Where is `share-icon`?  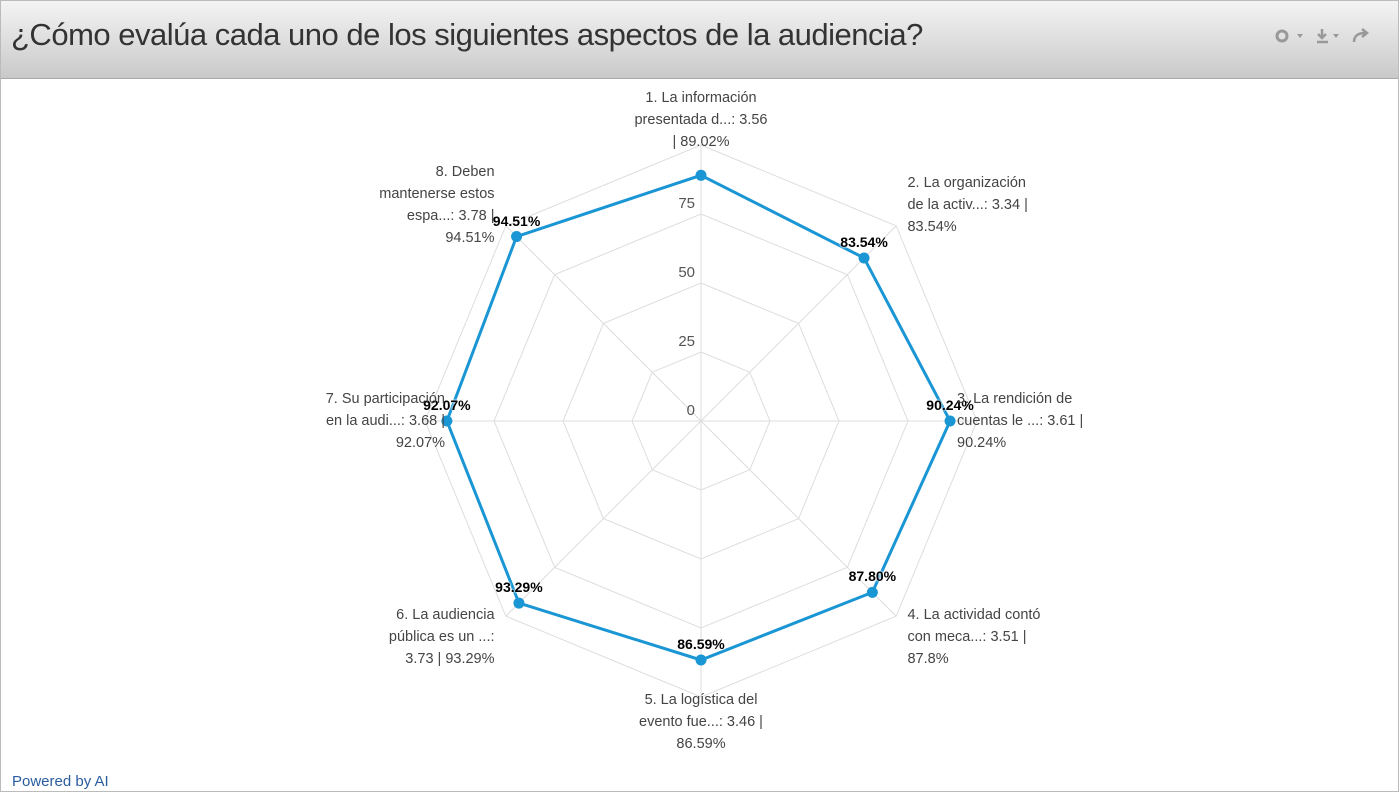 share-icon is located at coordinates (1361, 35).